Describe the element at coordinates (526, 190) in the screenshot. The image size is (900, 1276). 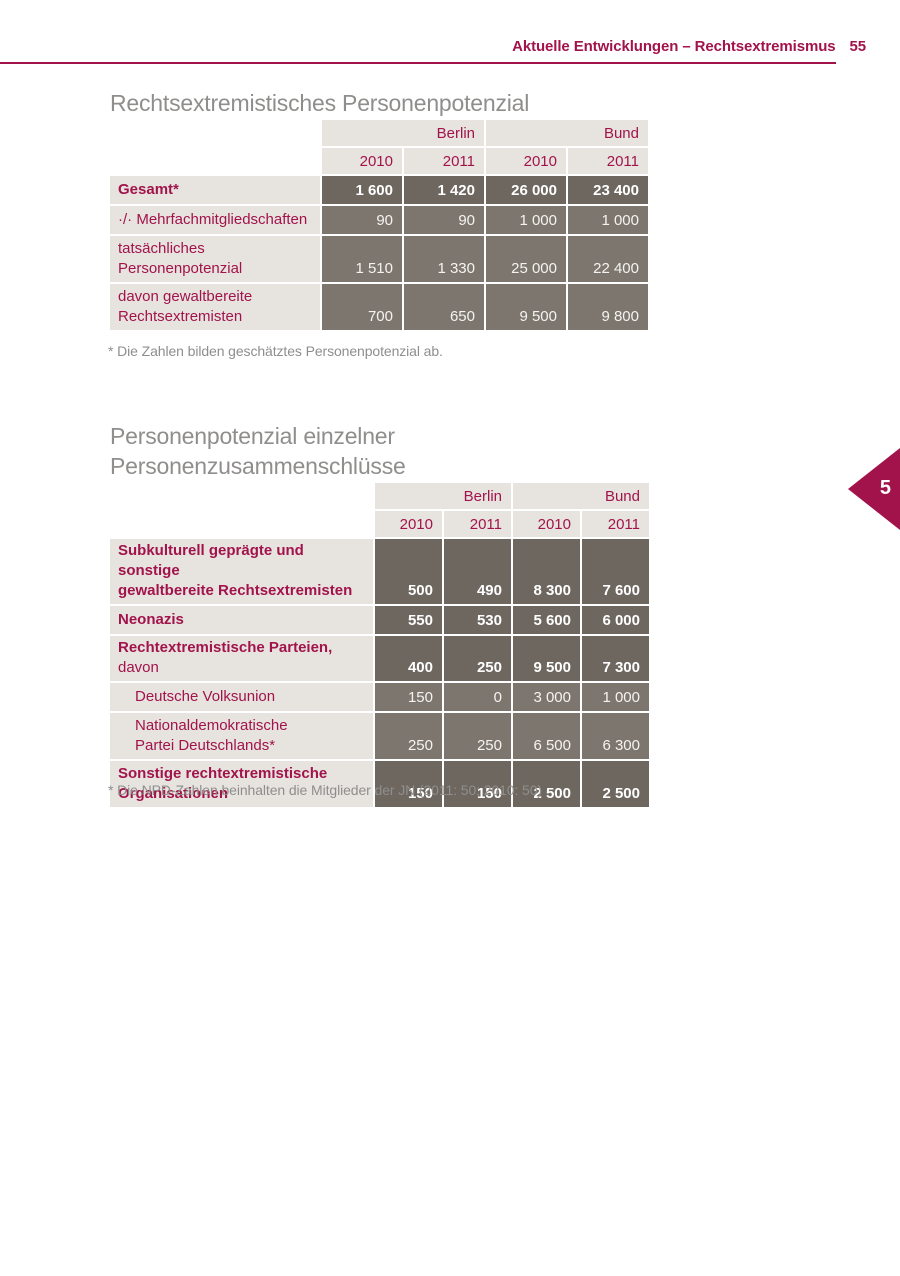
I see `cell-value: 26 000` at that location.